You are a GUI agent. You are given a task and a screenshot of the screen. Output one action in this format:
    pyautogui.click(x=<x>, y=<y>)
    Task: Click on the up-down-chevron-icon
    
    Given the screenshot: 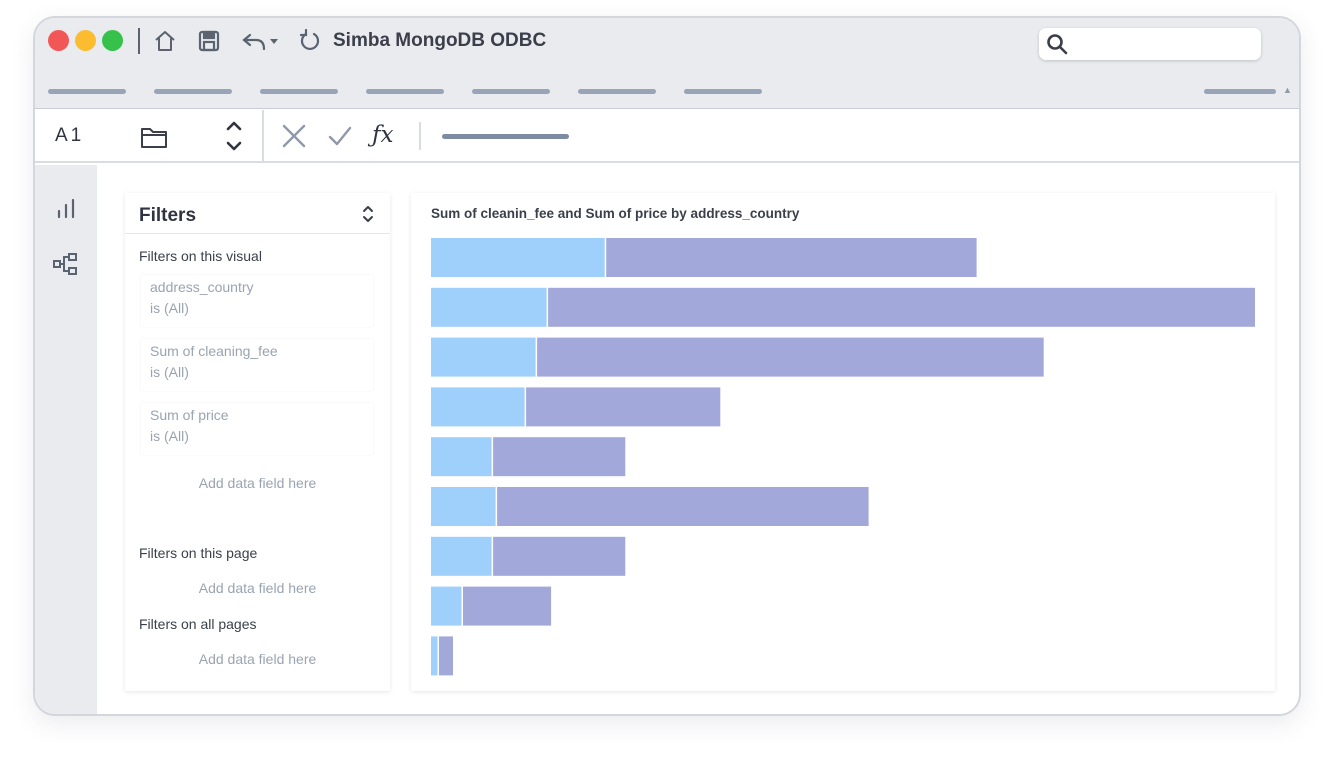 What is the action you would take?
    pyautogui.click(x=234, y=136)
    